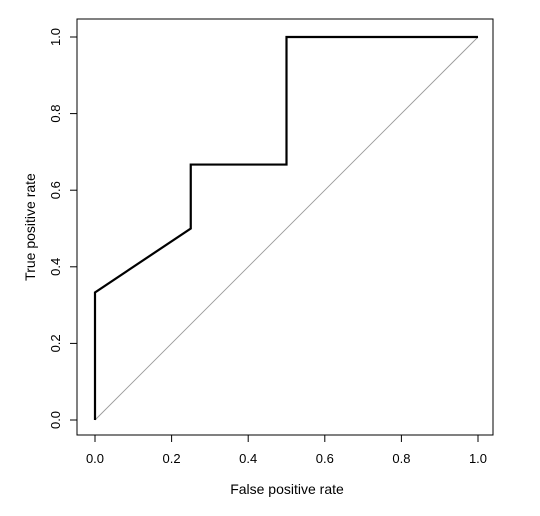  Describe the element at coordinates (55, 267) in the screenshot. I see `y-tick-label: 0.4` at that location.